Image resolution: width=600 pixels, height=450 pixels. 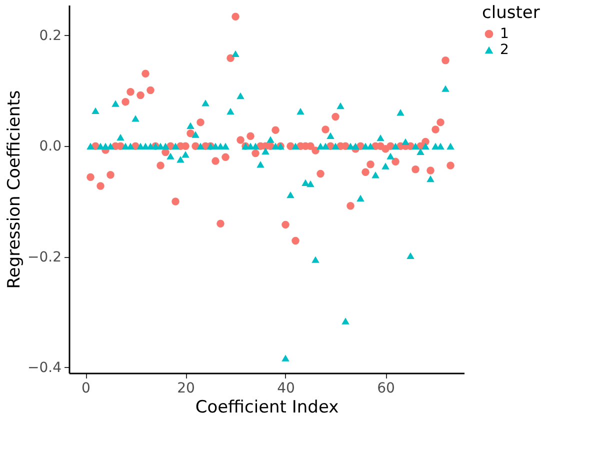 What do you see at coordinates (86, 388) in the screenshot?
I see `x-tick-label: 0` at bounding box center [86, 388].